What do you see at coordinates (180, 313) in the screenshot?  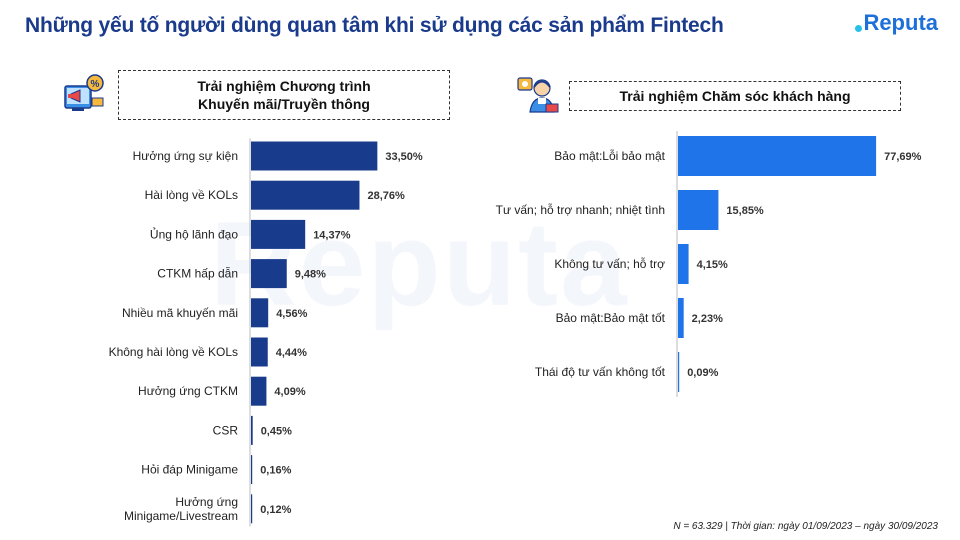 I see `category-label: Nhiều mã khuyến mãi` at bounding box center [180, 313].